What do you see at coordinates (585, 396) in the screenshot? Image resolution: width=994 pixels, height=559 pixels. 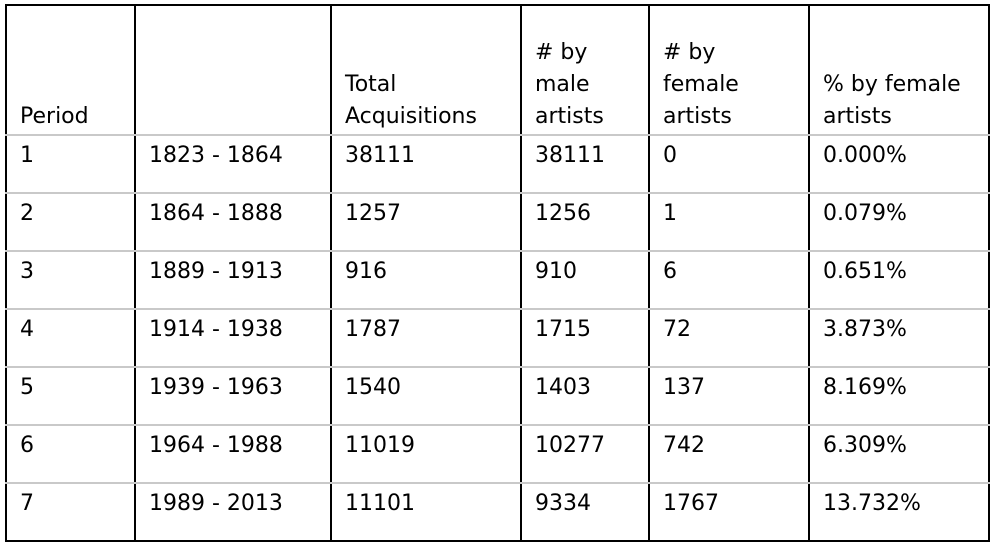 I see `table-cell-male-artists: 1403` at bounding box center [585, 396].